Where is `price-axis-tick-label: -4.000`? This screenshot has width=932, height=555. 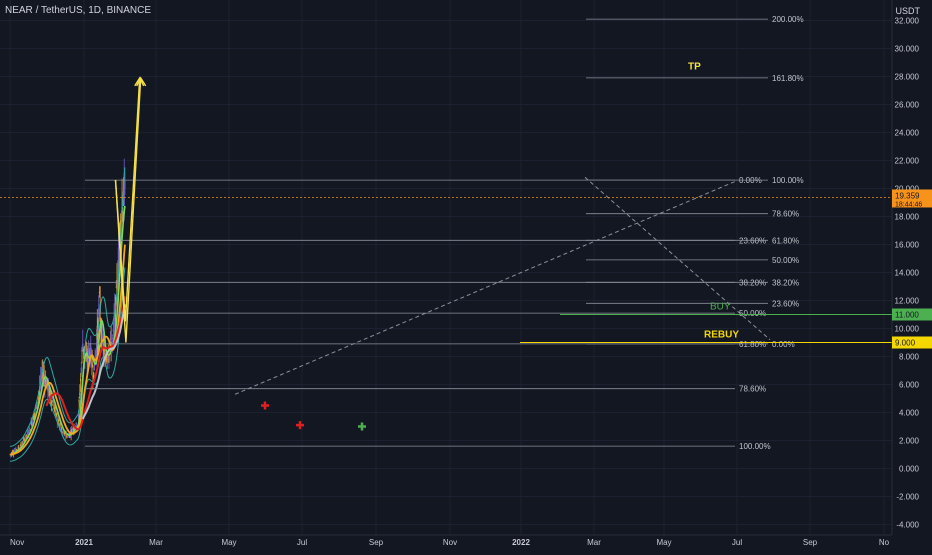
price-axis-tick-label: -4.000 is located at coordinates (907, 525).